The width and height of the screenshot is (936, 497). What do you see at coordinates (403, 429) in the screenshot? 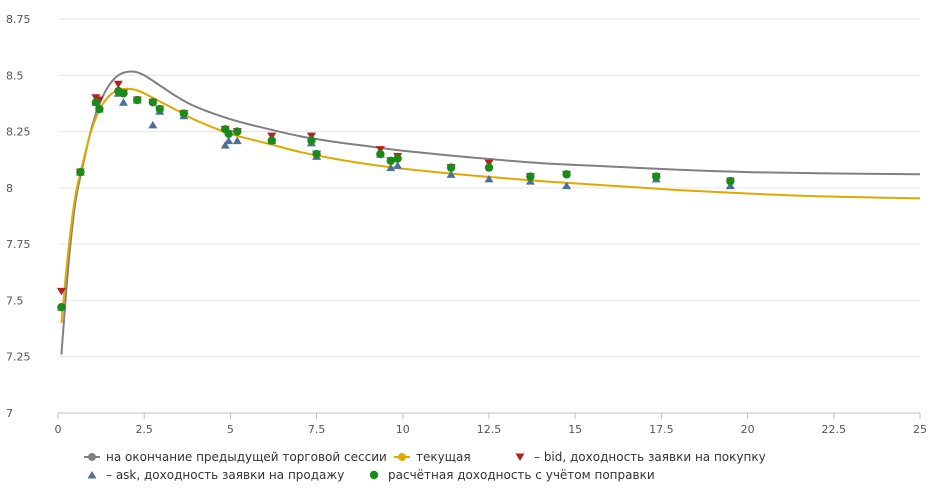
I see `x-tick-label: 10` at bounding box center [403, 429].